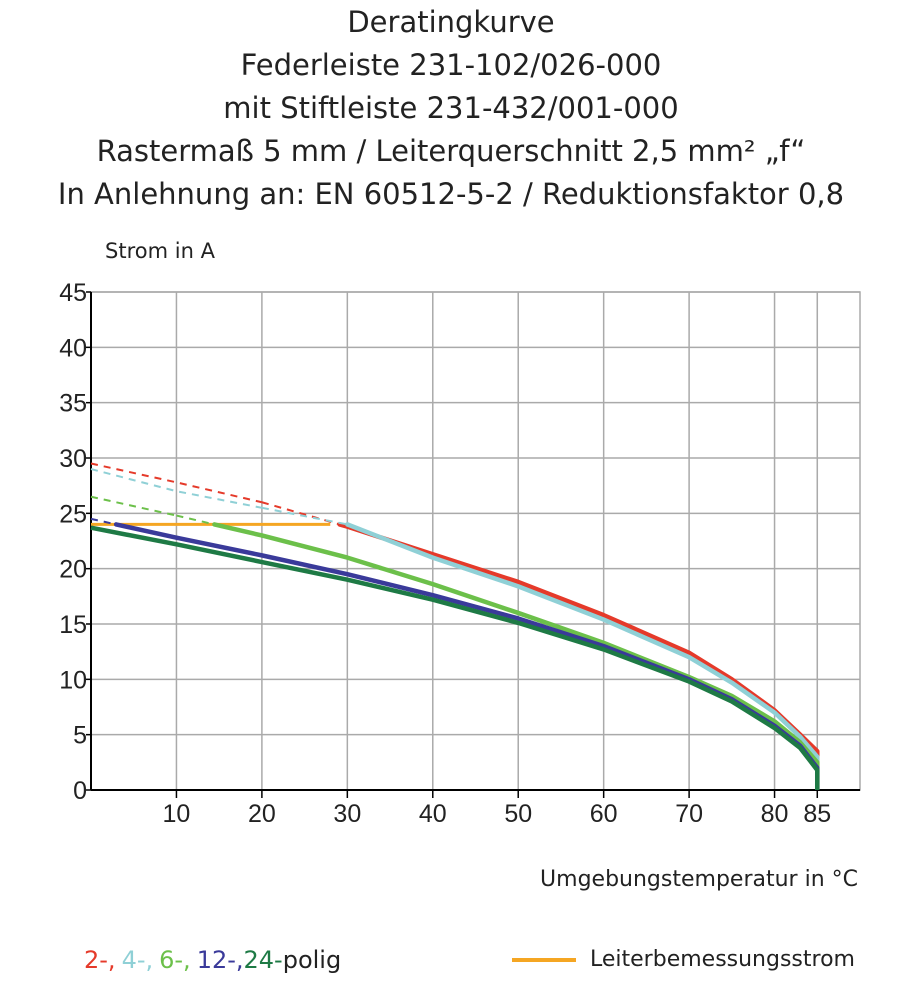 The image size is (903, 1004). What do you see at coordinates (604, 814) in the screenshot?
I see `x-tick-label: 60` at bounding box center [604, 814].